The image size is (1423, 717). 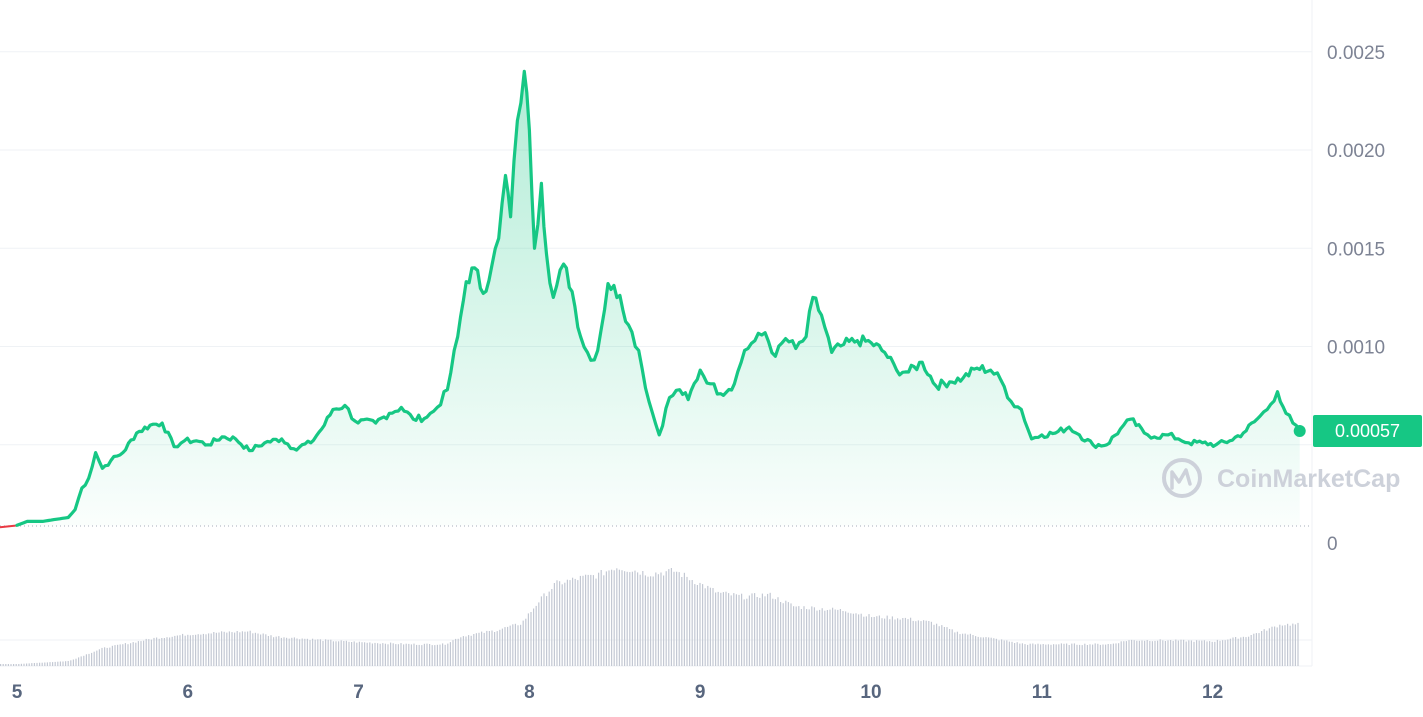 I want to click on y-tick-label: 0.0025, so click(x=1356, y=53).